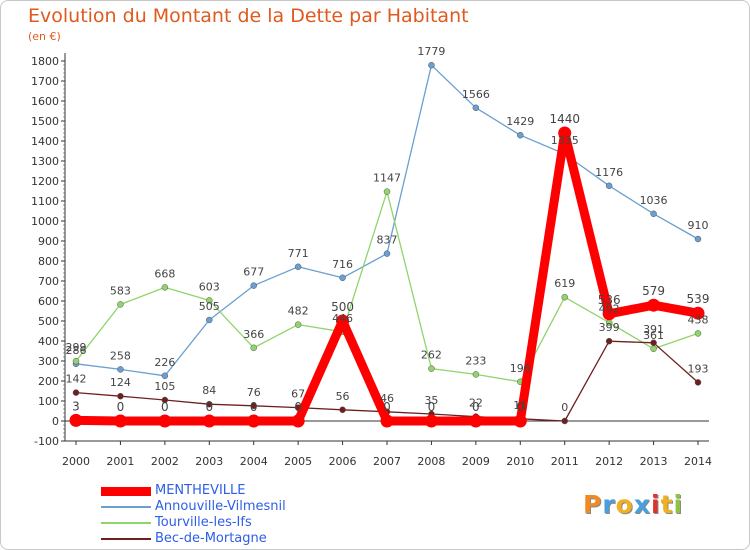 This screenshot has height=550, width=750. Describe the element at coordinates (520, 368) in the screenshot. I see `data-label: 196` at that location.